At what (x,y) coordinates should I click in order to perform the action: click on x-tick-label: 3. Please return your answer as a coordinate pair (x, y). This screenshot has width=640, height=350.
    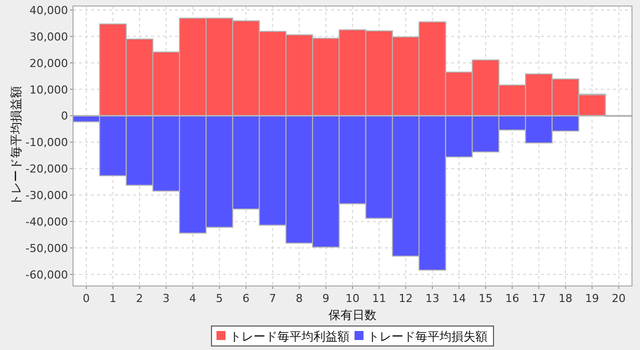
    Looking at the image, I should click on (166, 298).